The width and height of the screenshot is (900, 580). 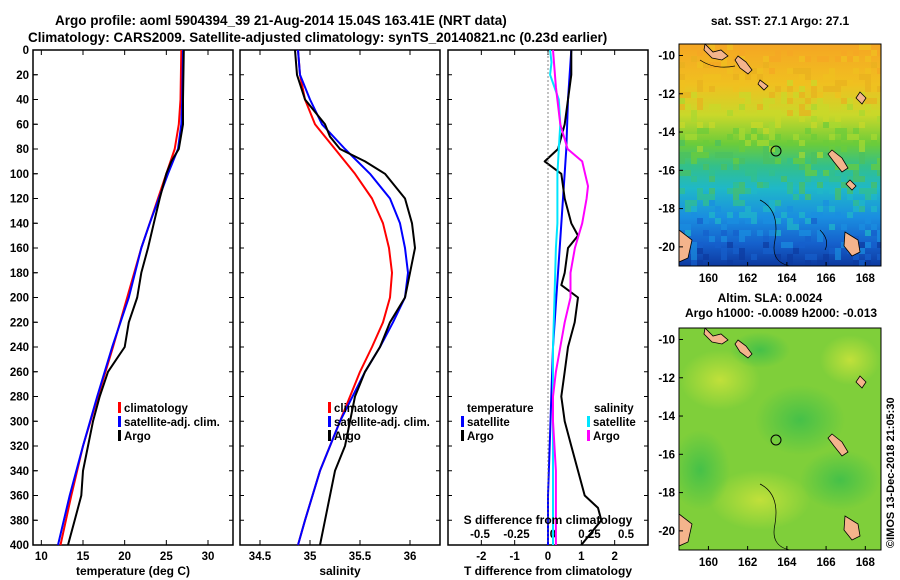 I want to click on x-tick-label: 15, so click(x=83, y=557).